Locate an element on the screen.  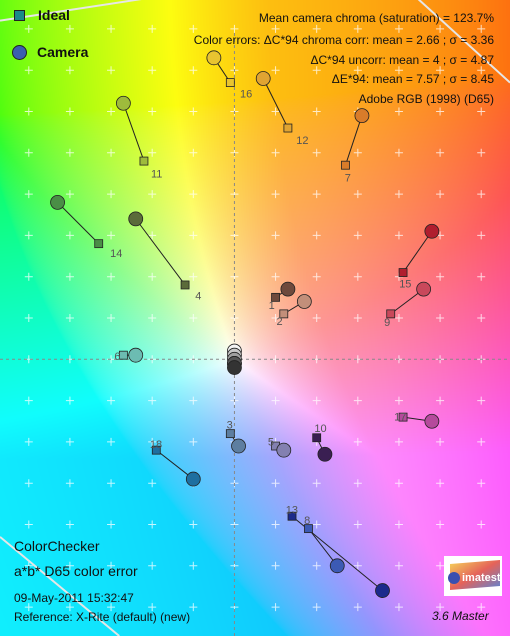
imatest-logo: imatest is located at coordinates (473, 576).